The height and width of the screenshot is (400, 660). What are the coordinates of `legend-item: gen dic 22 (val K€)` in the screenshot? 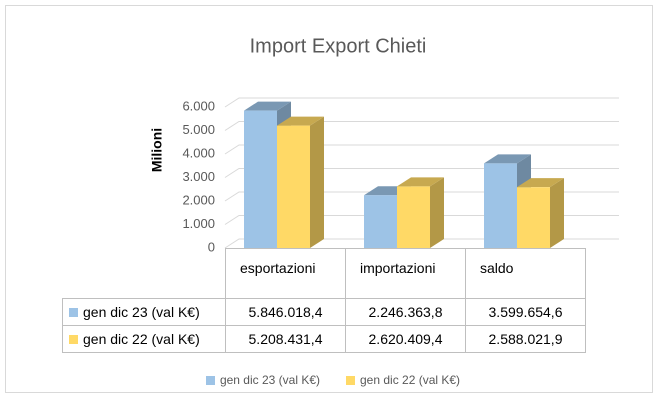 It's located at (400, 380).